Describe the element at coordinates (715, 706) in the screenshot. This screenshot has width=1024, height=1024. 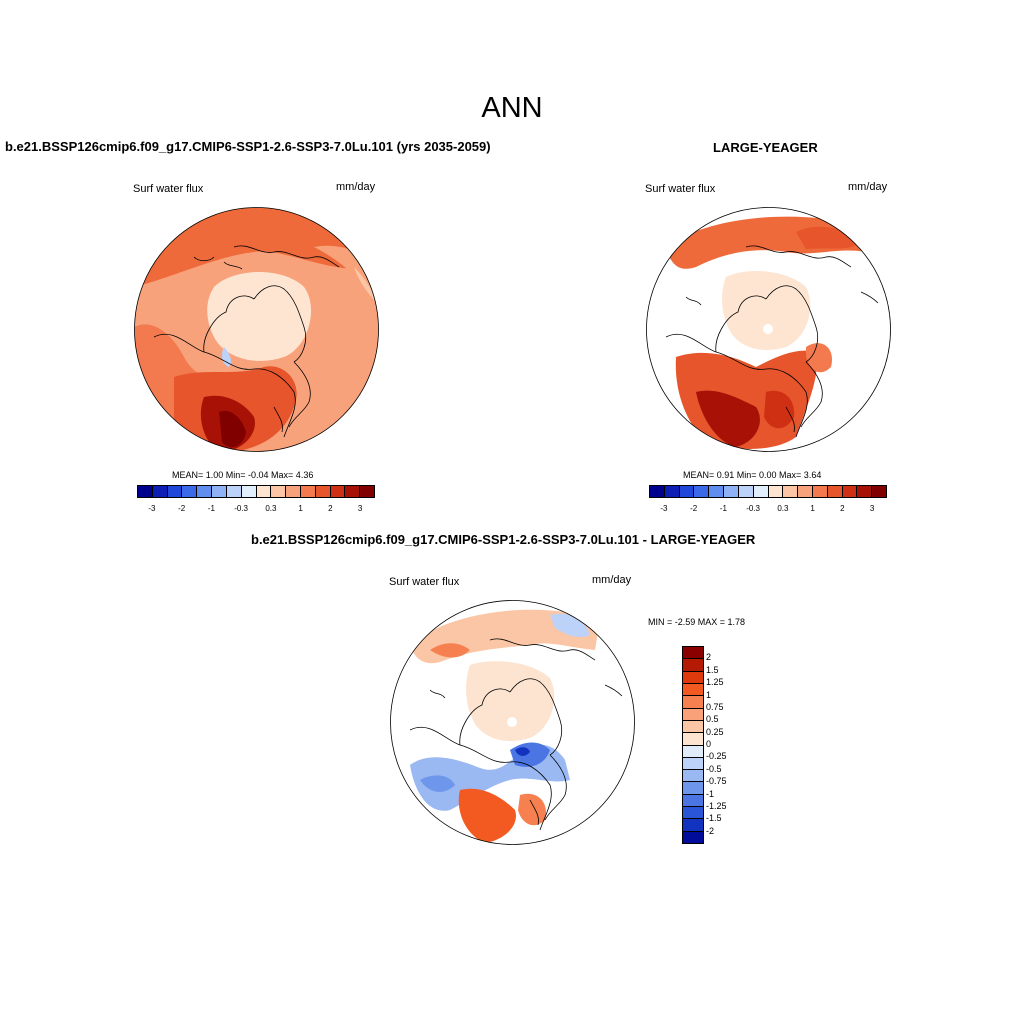
I see `colorbar-tick-label: 0.75` at that location.